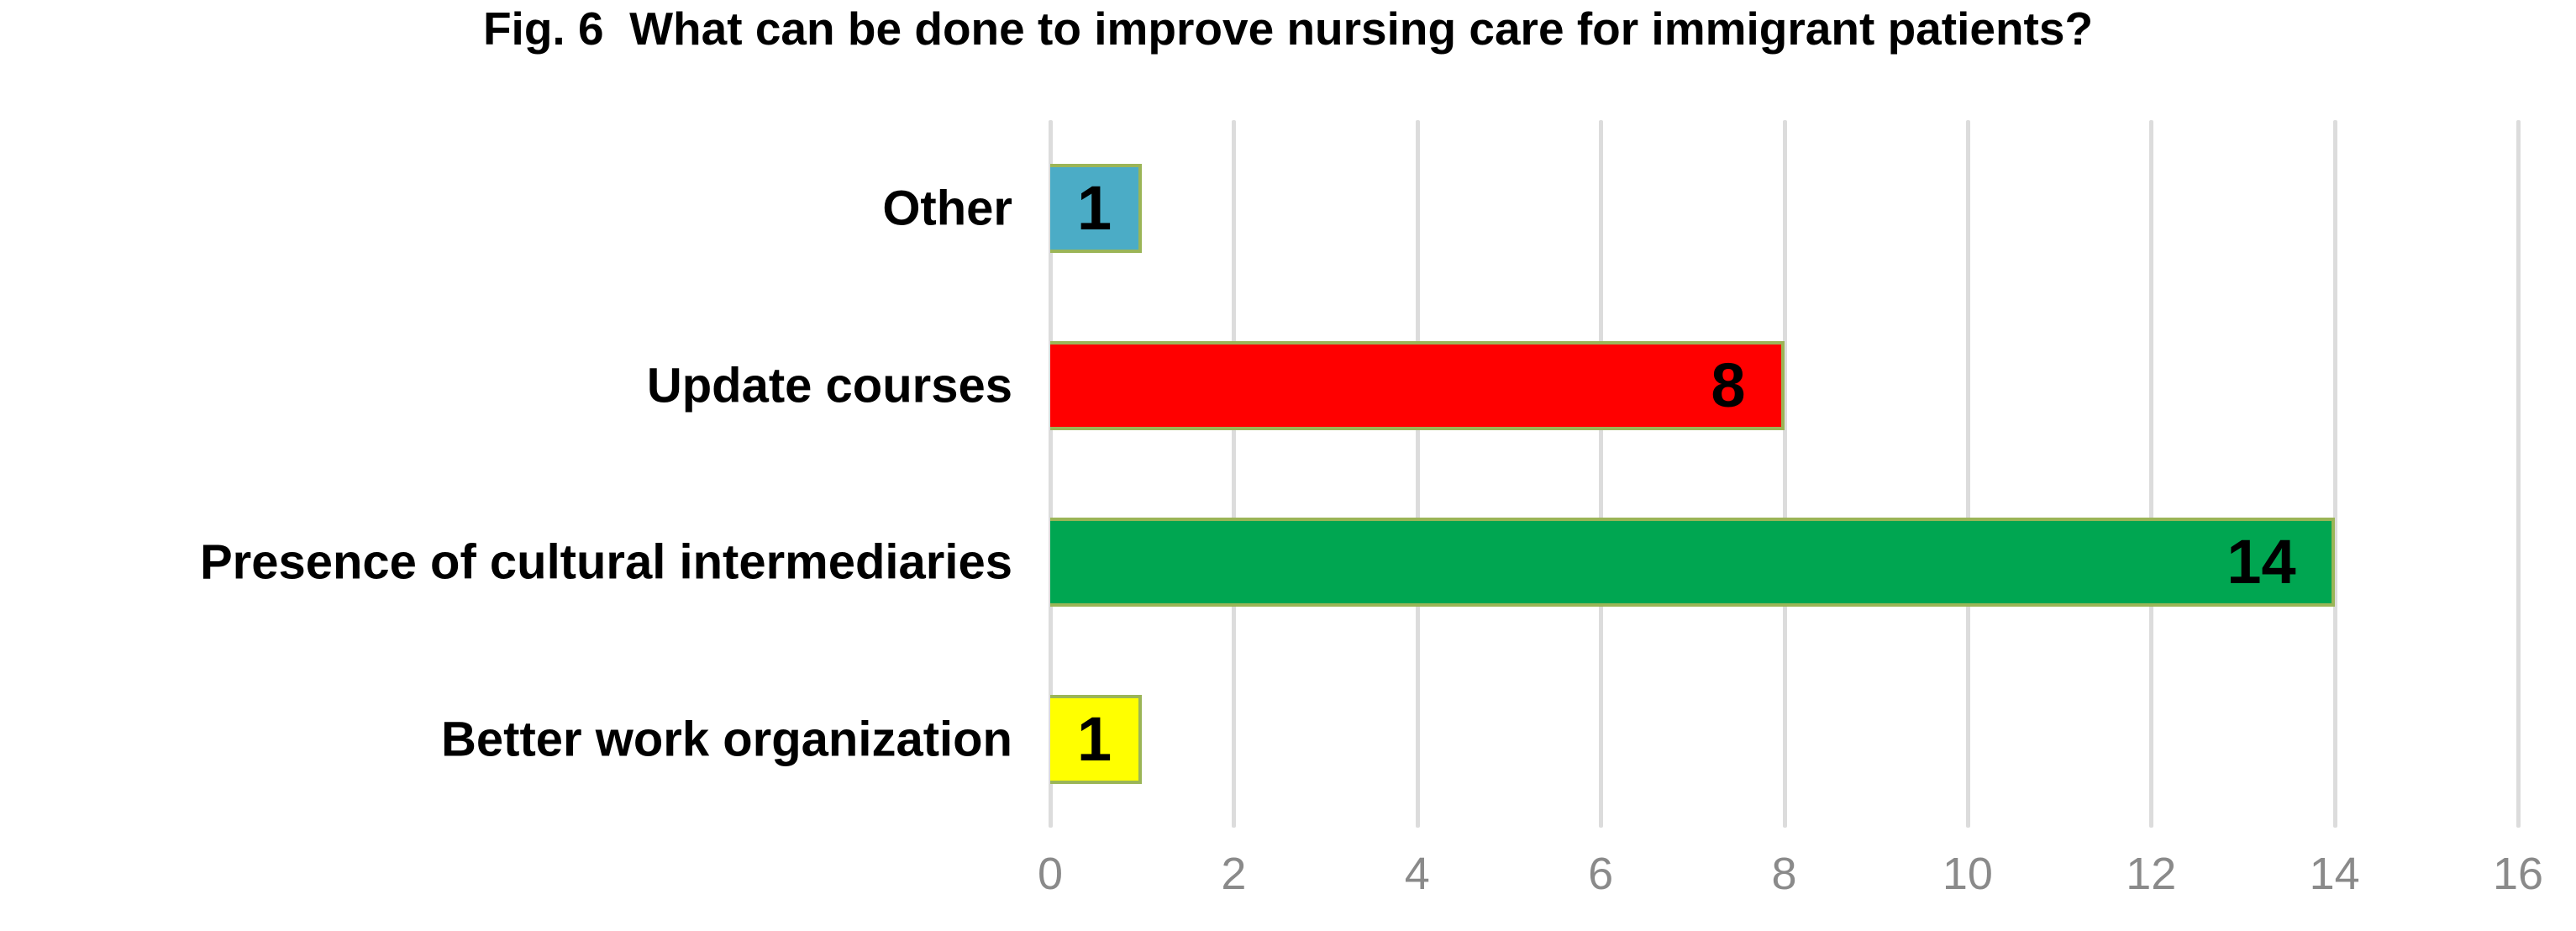 The image size is (2576, 931). I want to click on bar-0: 1, so click(1096, 209).